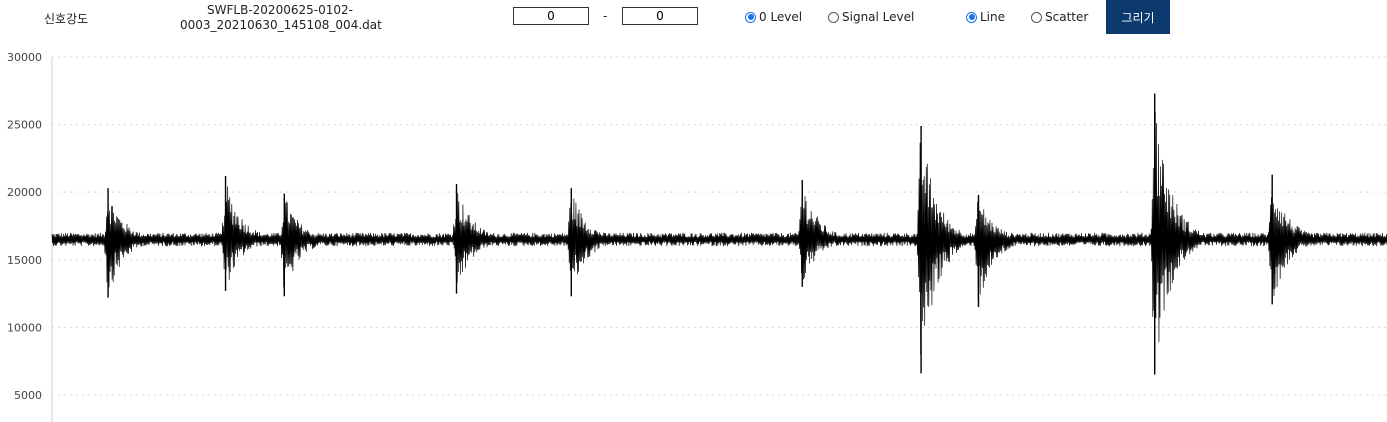 The image size is (1387, 422). I want to click on zero-level-radio: 0 Level, so click(773, 17).